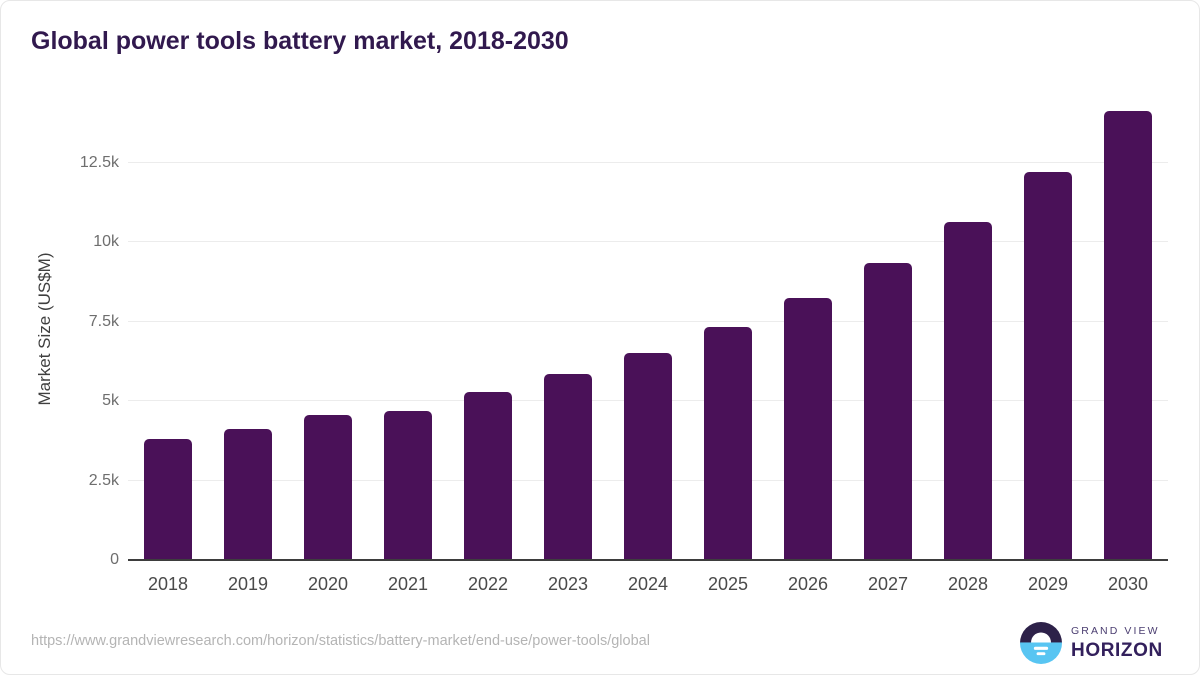 The height and width of the screenshot is (675, 1200). Describe the element at coordinates (888, 411) in the screenshot. I see `bar-2027` at that location.